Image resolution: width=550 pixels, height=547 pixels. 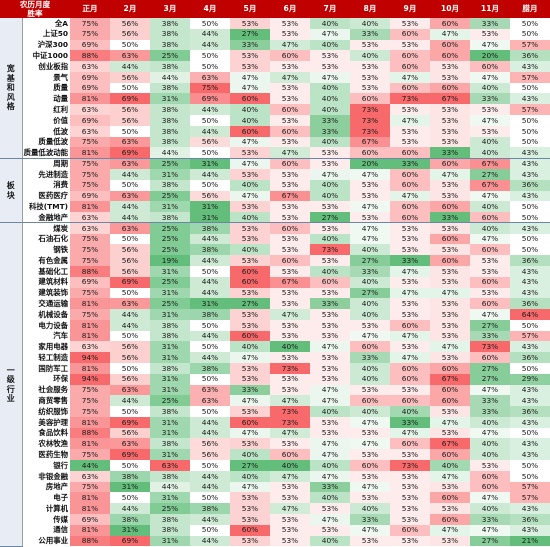 What do you see at coordinates (90, 56) in the screenshot?
I see `heatmap-cell: 88%` at bounding box center [90, 56].